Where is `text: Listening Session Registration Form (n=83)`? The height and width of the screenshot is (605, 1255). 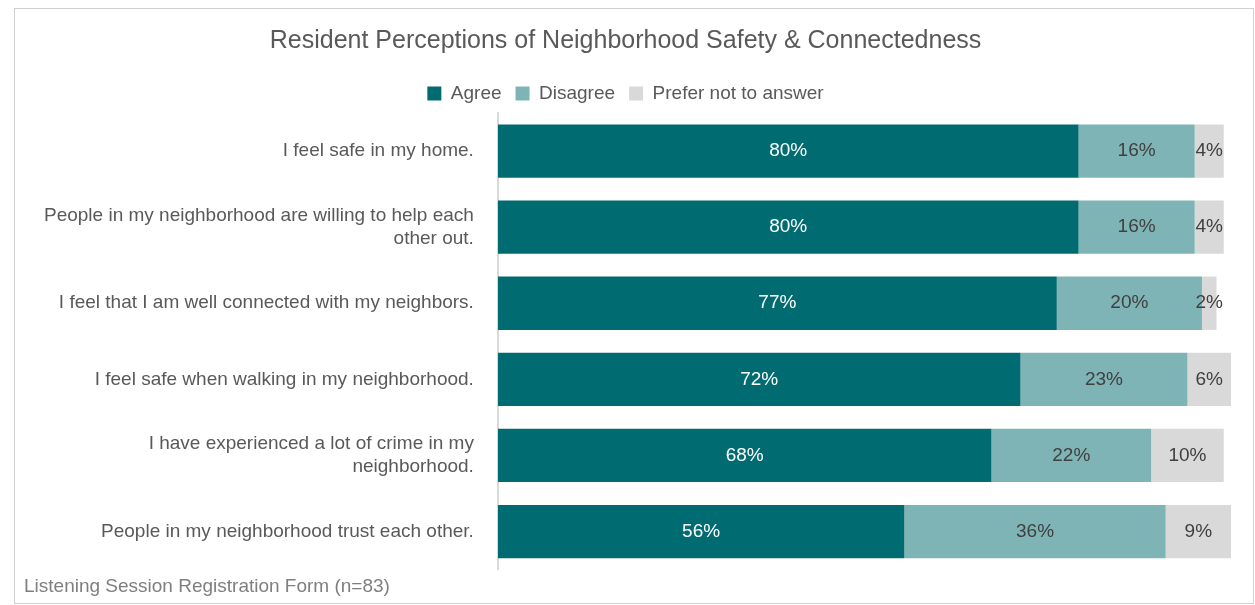 text: Listening Session Registration Form (n=83) is located at coordinates (207, 586).